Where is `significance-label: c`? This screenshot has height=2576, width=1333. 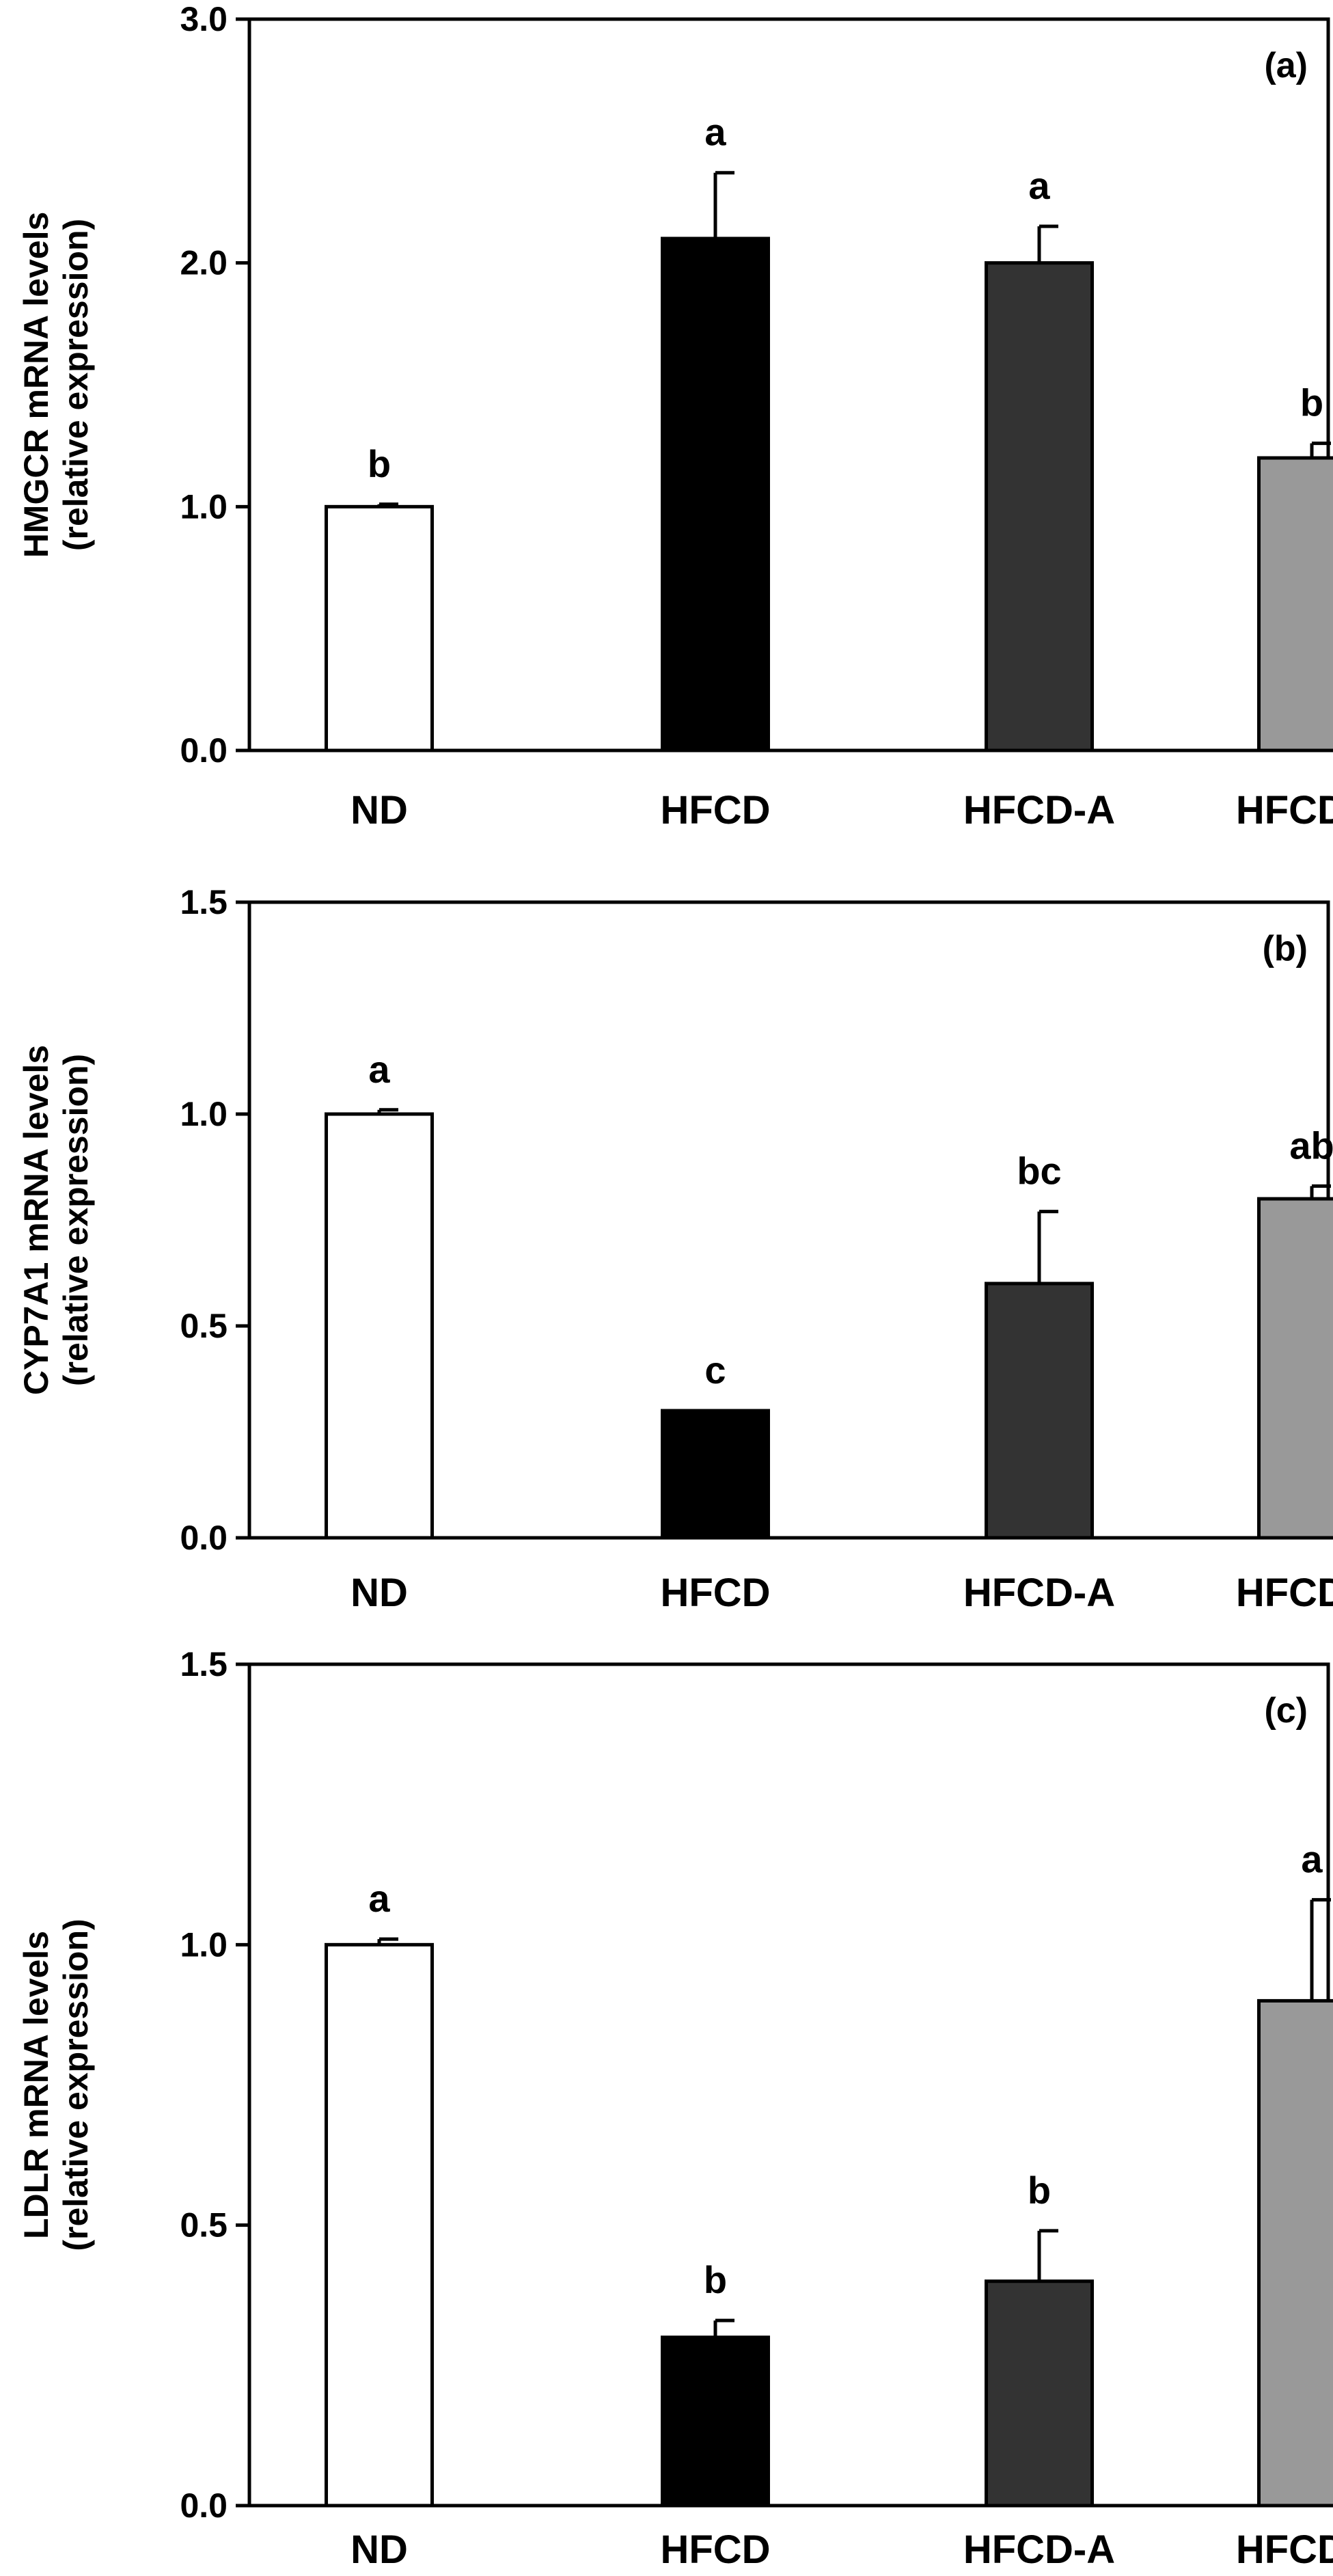 significance-label: c is located at coordinates (715, 1370).